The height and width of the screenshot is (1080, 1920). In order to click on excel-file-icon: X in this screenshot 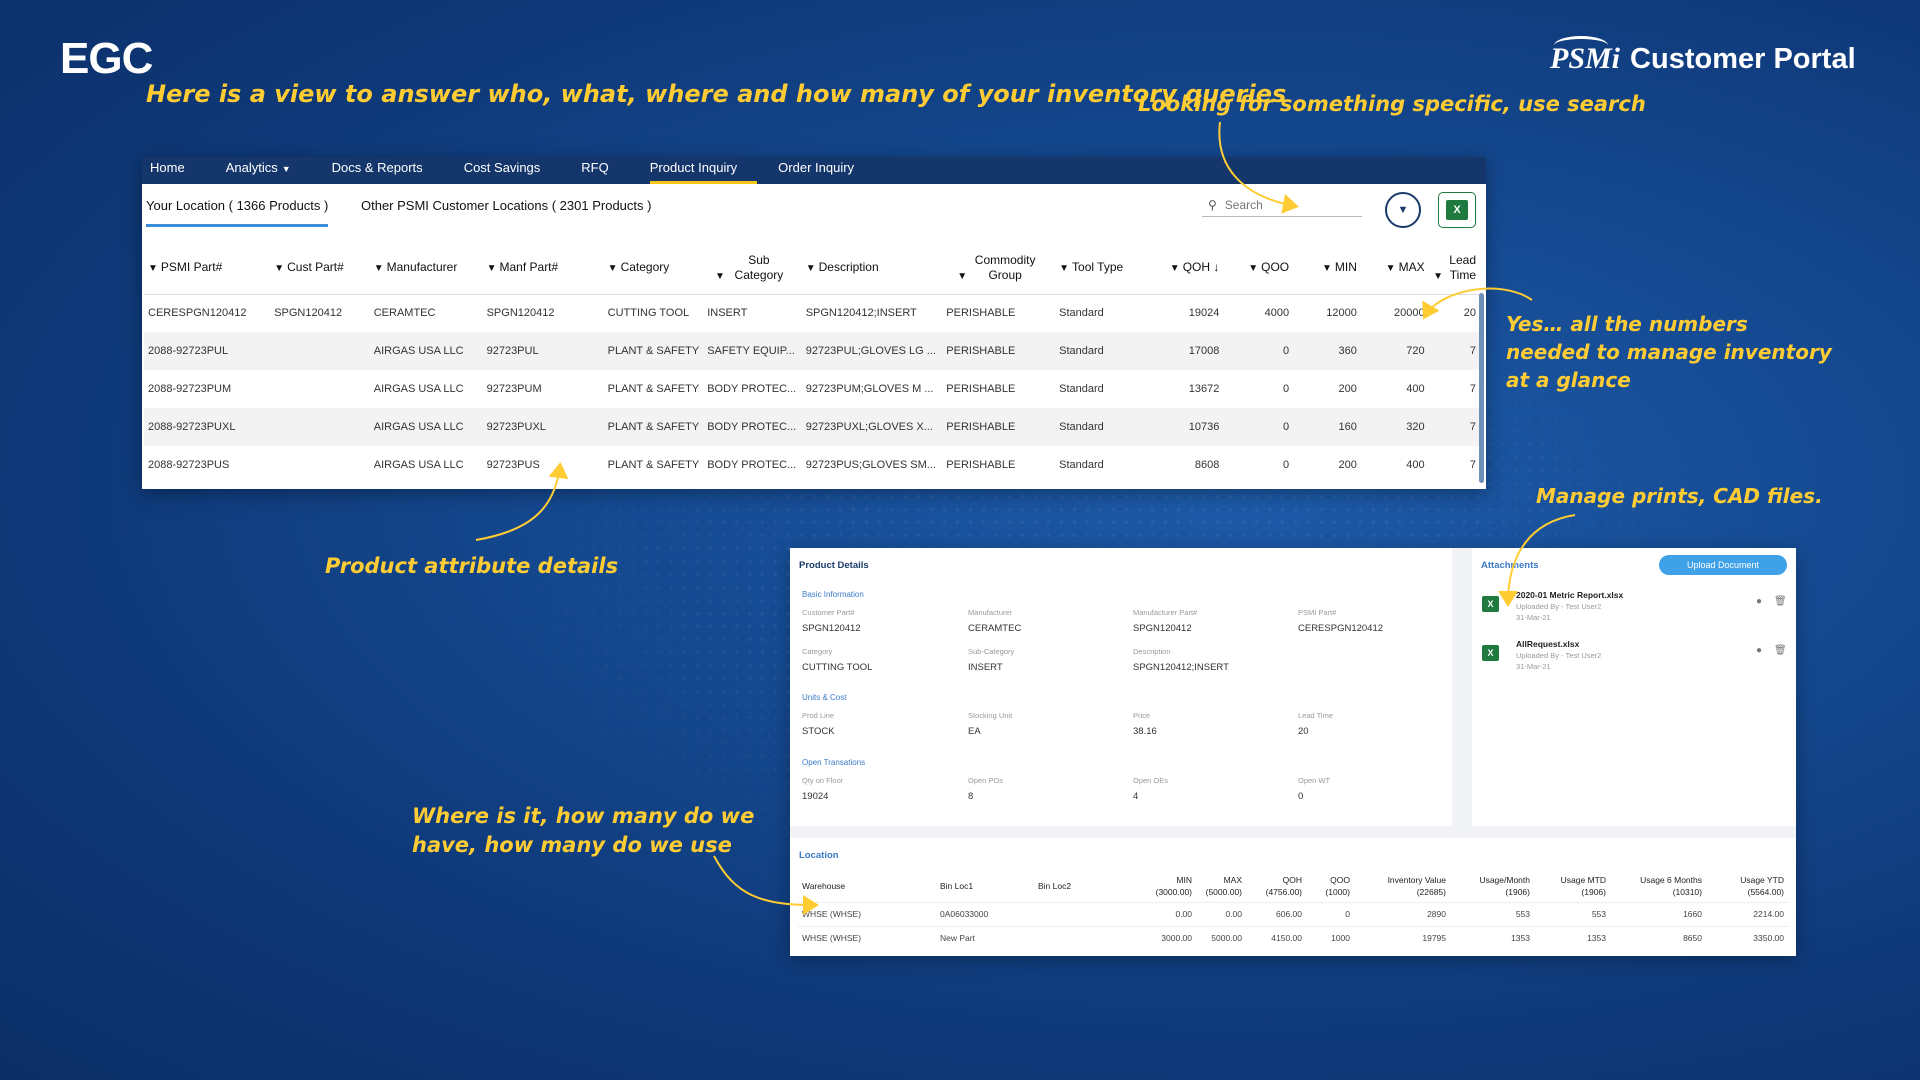, I will do `click(1490, 653)`.